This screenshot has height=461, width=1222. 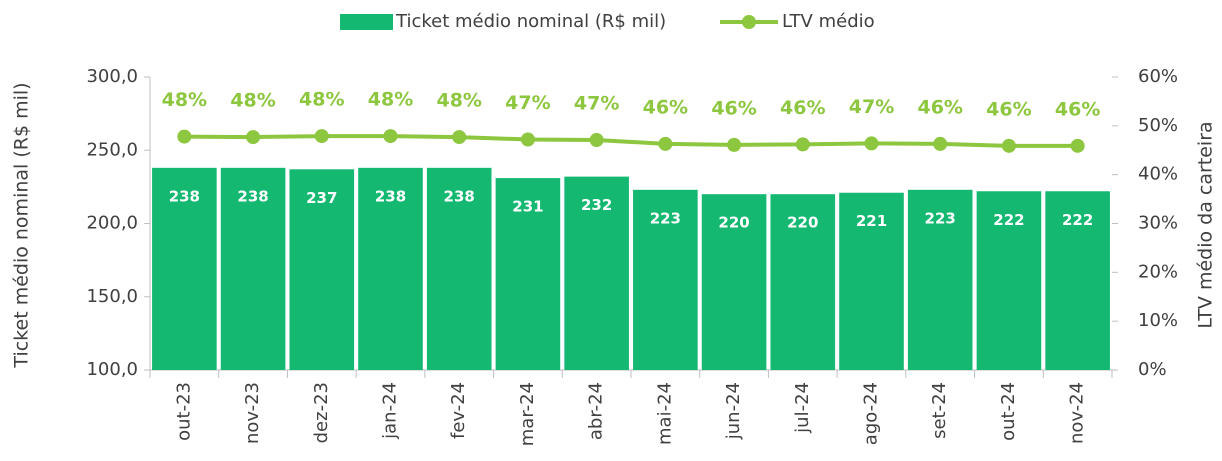 I want to click on x-tick-label: mai-24, so click(x=664, y=413).